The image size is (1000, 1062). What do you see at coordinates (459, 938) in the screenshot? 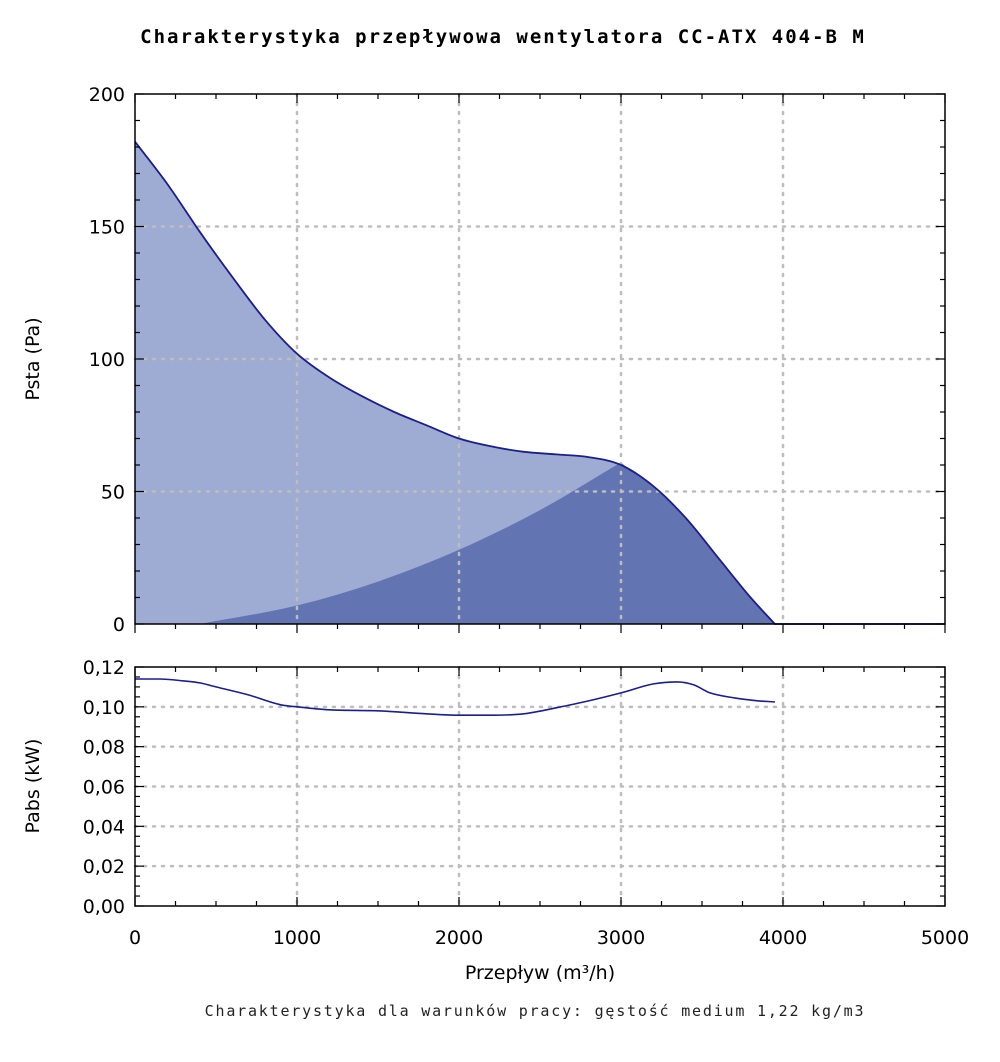
I see `flow-xtick-label: 2000` at bounding box center [459, 938].